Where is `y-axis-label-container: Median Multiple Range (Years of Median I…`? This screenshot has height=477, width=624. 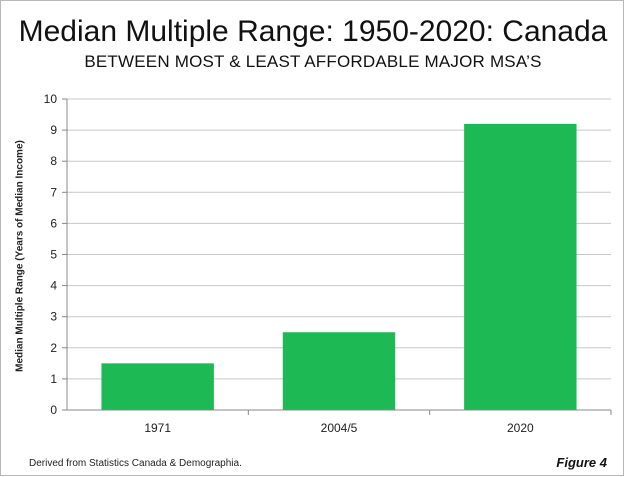 y-axis-label-container: Median Multiple Range (Years of Median I… is located at coordinates (20, 256).